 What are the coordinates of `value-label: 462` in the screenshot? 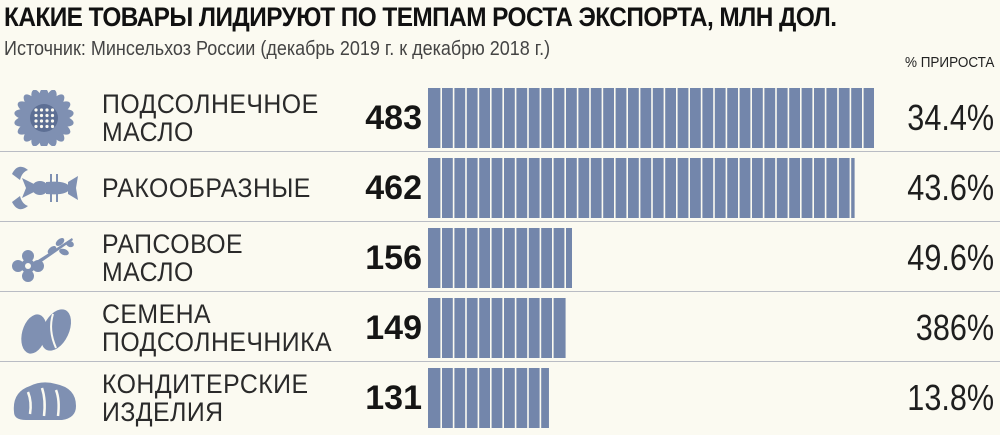 It's located at (393, 187).